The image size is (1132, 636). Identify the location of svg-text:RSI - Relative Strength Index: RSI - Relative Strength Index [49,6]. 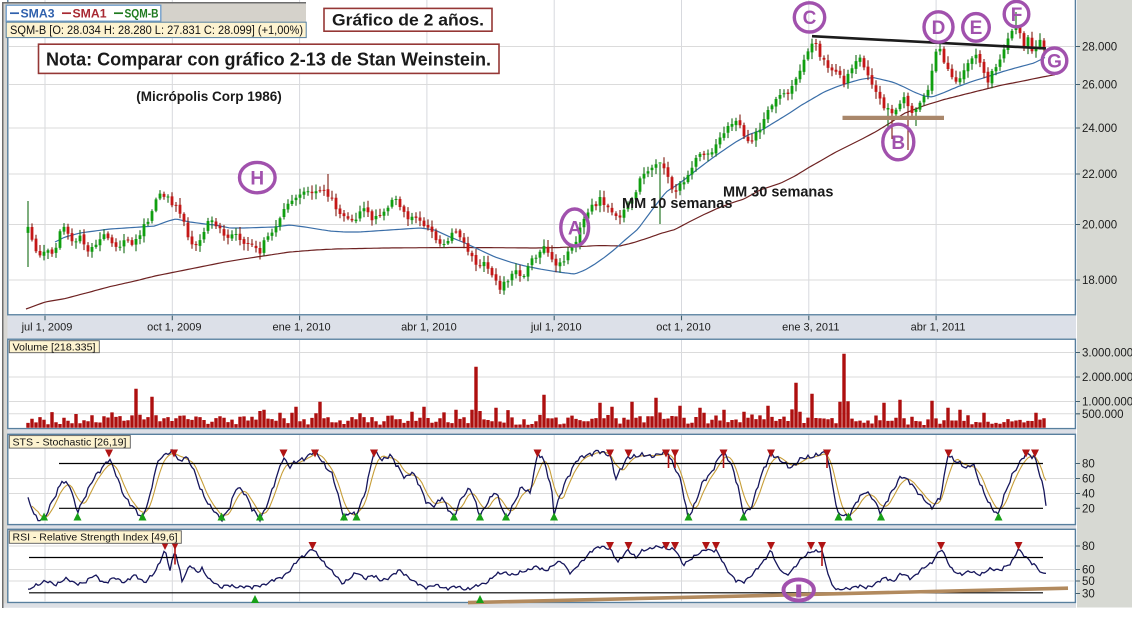
(95, 538).